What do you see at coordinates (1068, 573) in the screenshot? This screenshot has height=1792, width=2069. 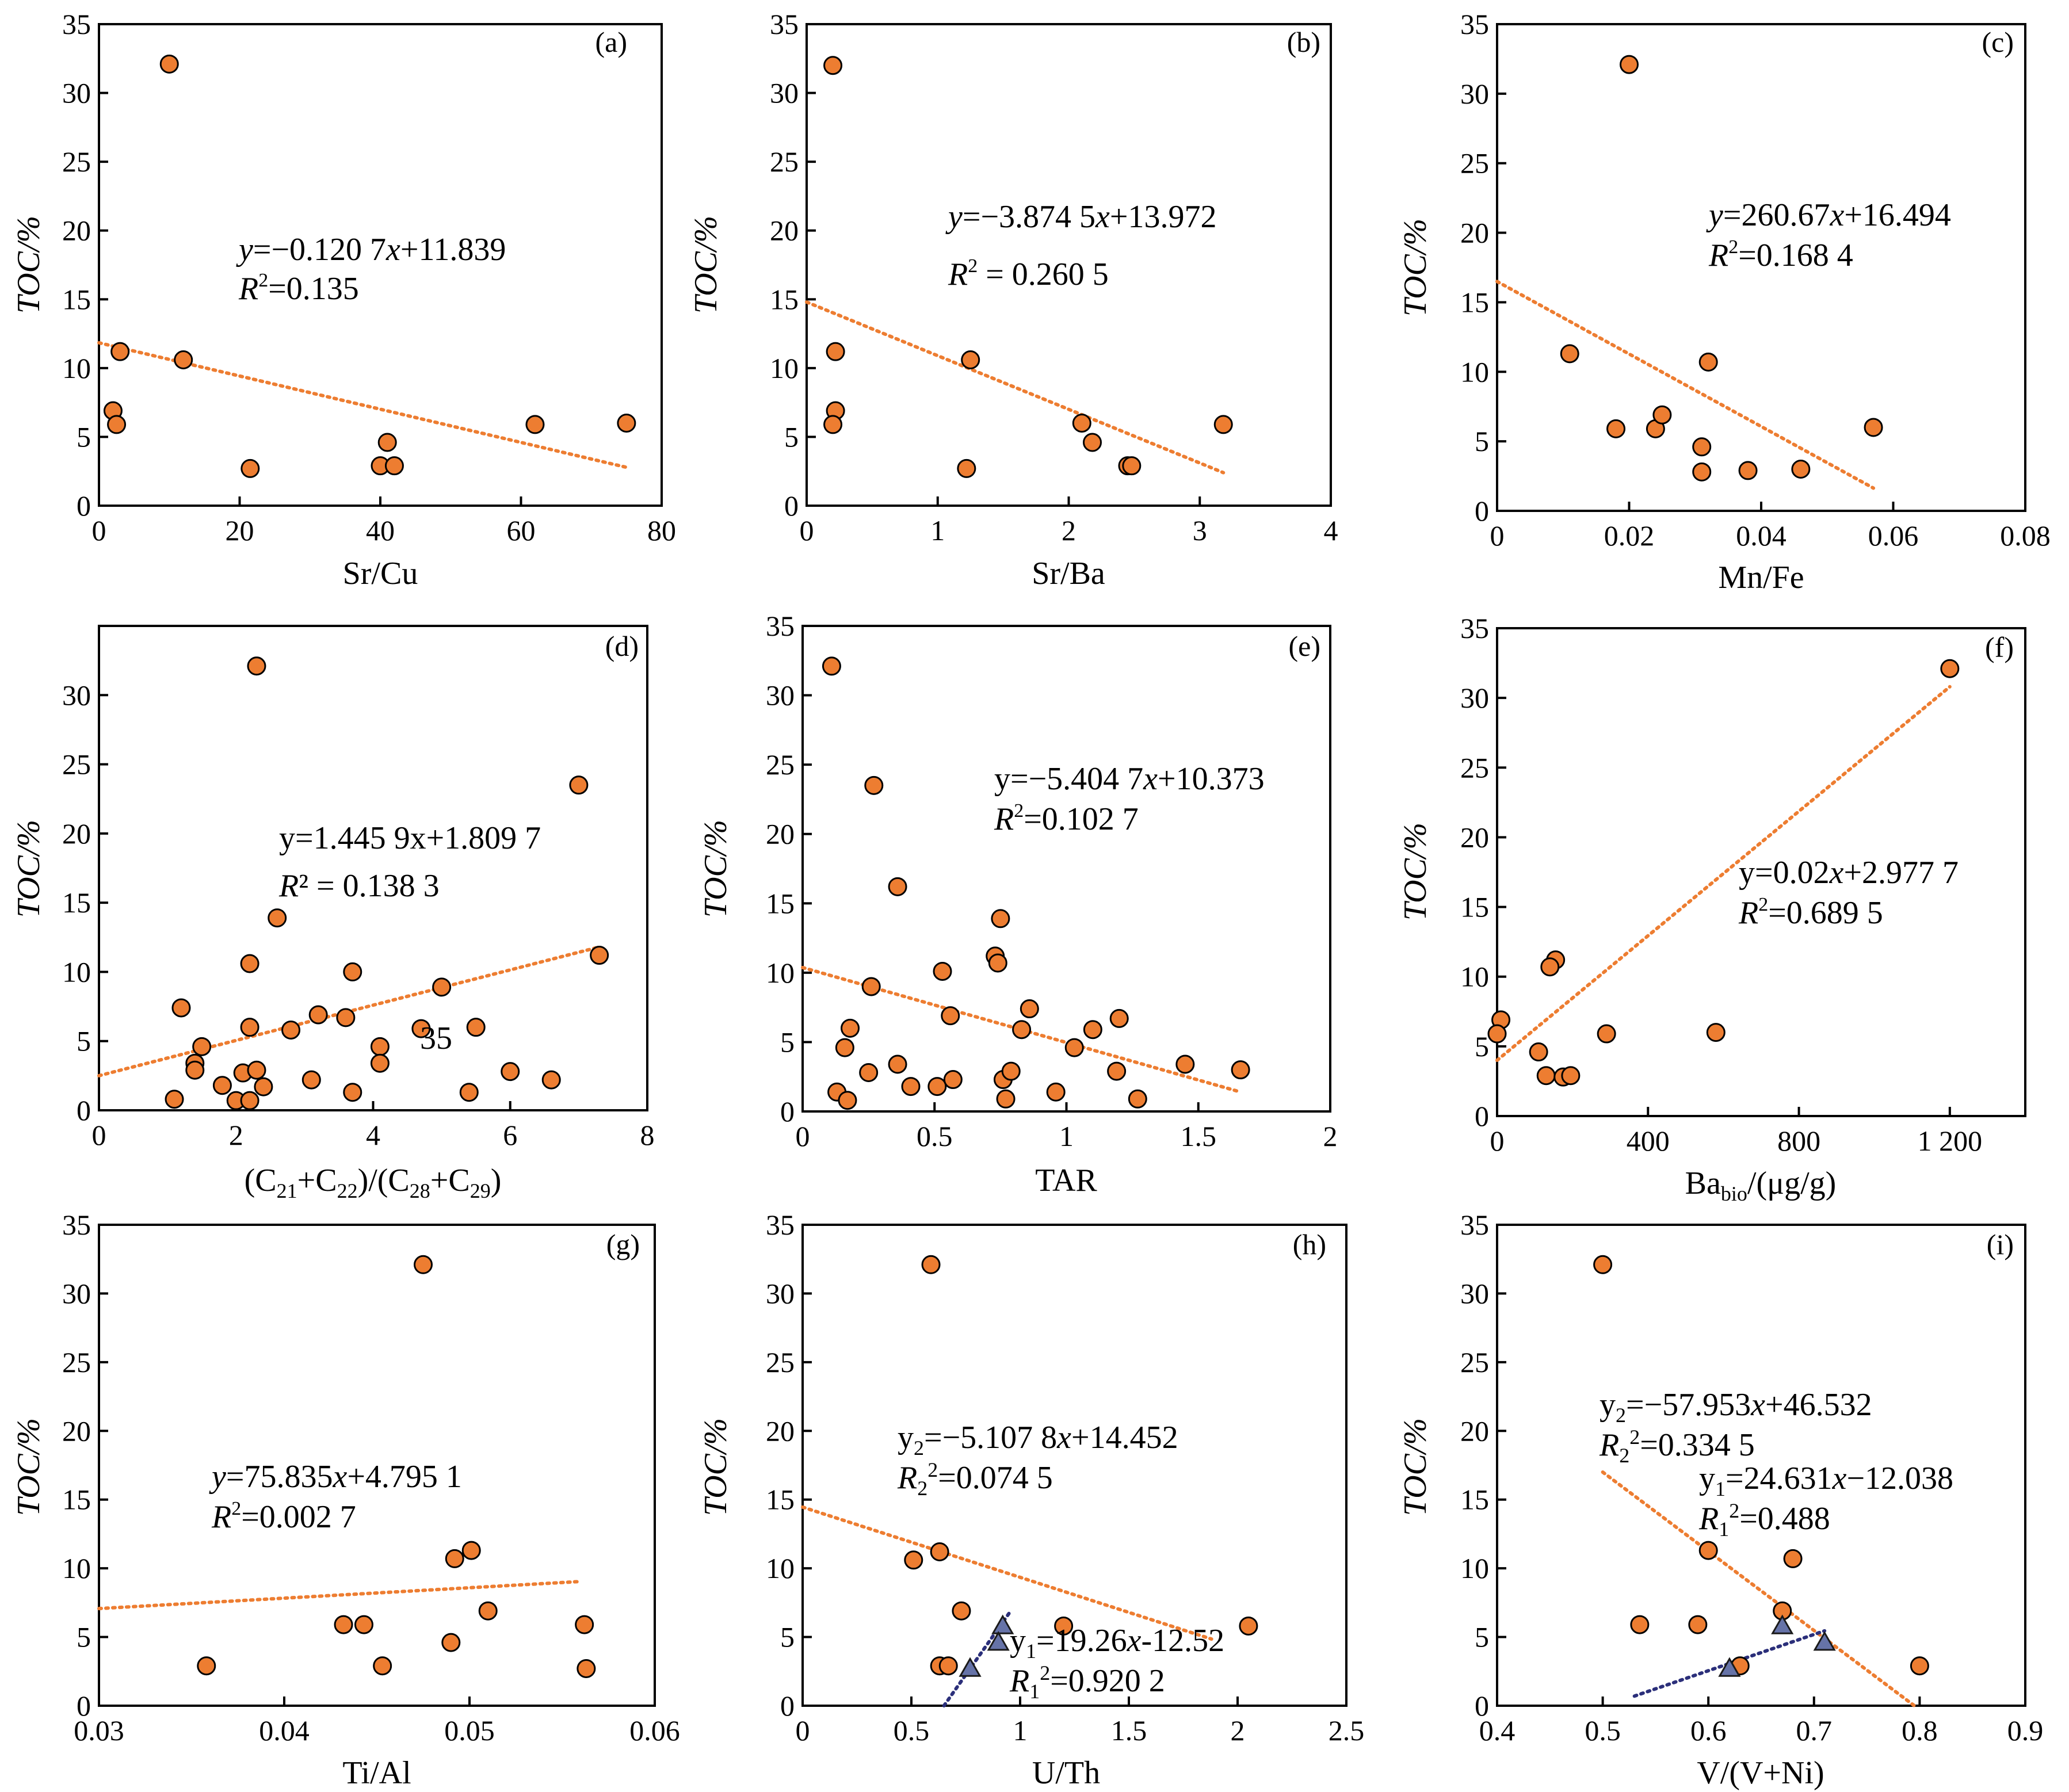 I see `x-axis-label: Sr/Ba` at bounding box center [1068, 573].